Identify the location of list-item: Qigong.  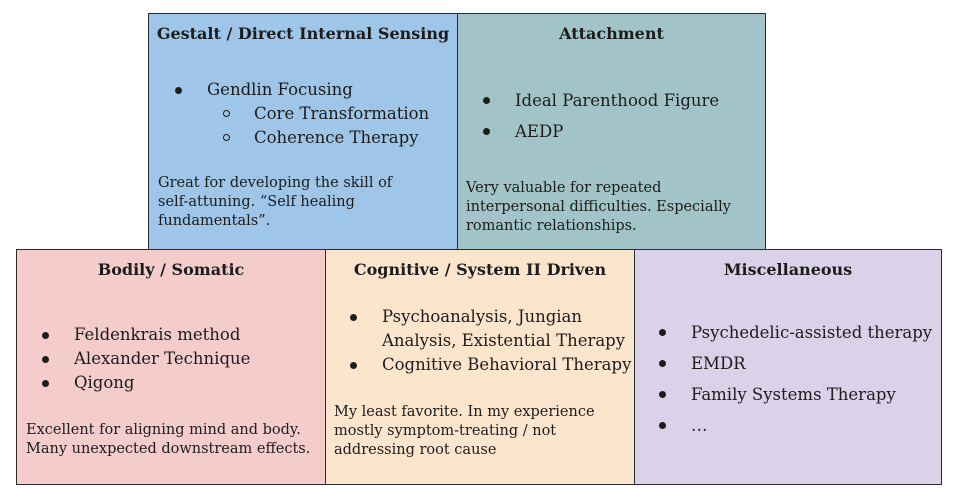
(145, 383).